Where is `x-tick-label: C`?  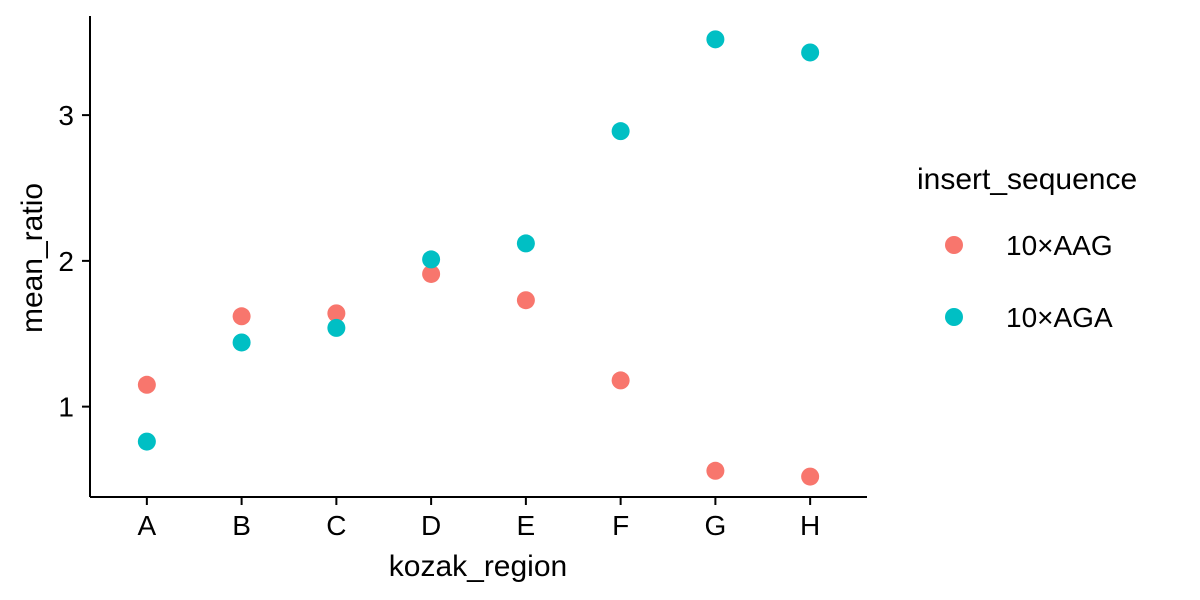 x-tick-label: C is located at coordinates (336, 525).